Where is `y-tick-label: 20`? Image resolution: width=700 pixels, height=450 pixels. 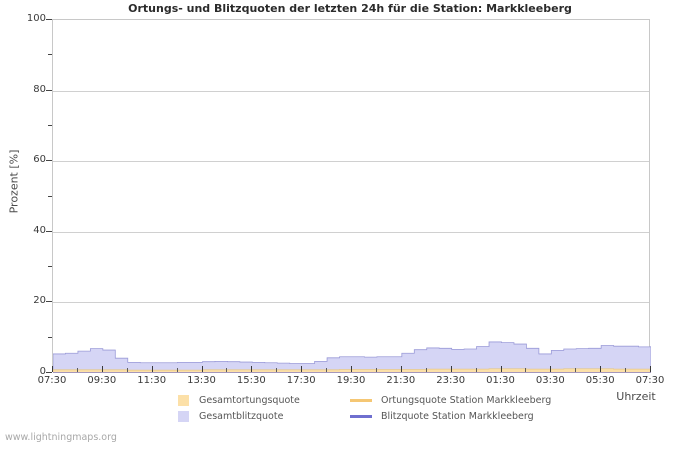
y-tick-label: 20 is located at coordinates (39, 301).